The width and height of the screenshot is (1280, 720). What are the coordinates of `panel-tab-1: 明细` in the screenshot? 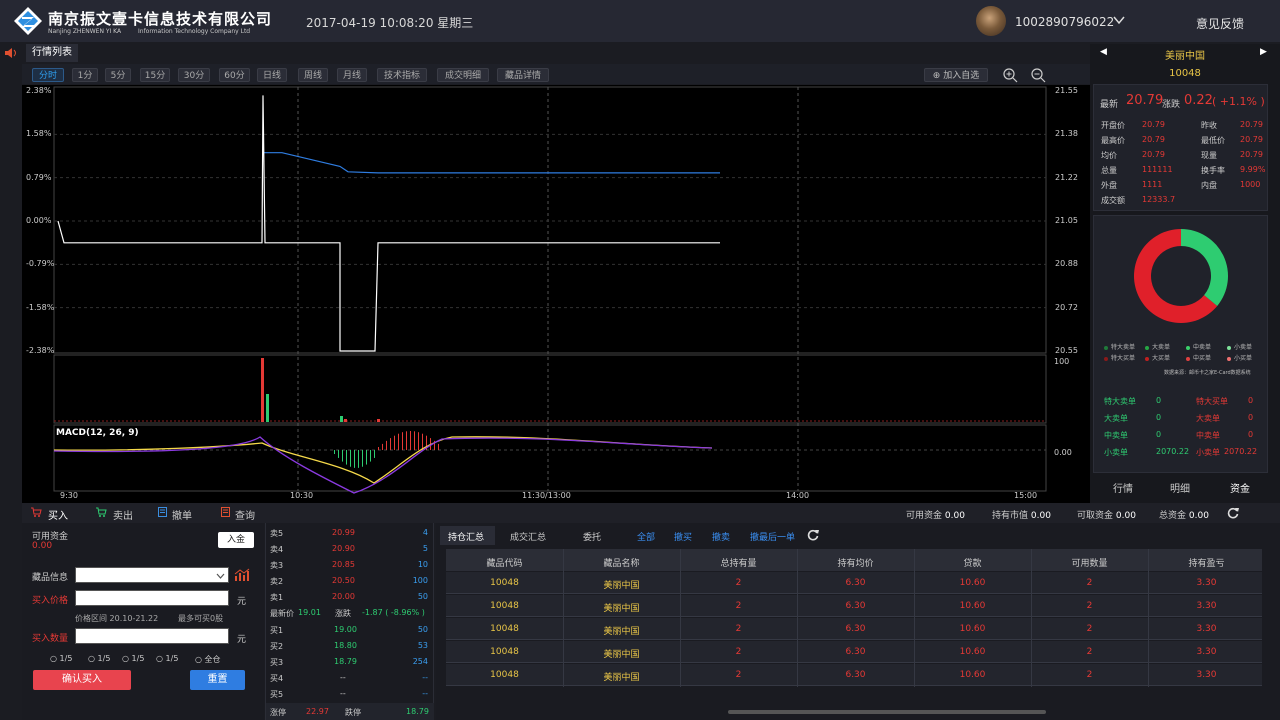 It's located at (1180, 489).